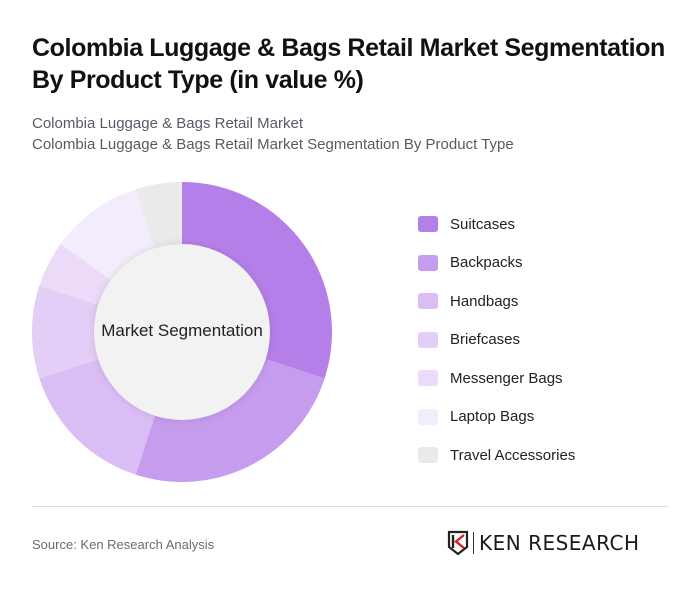 The image size is (700, 591). I want to click on footer-divider, so click(350, 506).